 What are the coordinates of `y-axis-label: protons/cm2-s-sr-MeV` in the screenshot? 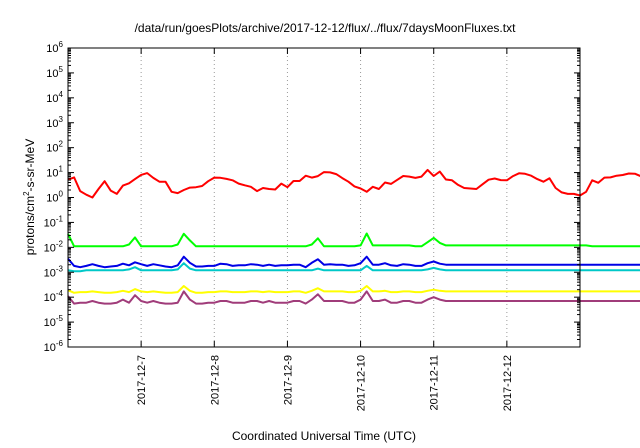 It's located at (29, 197).